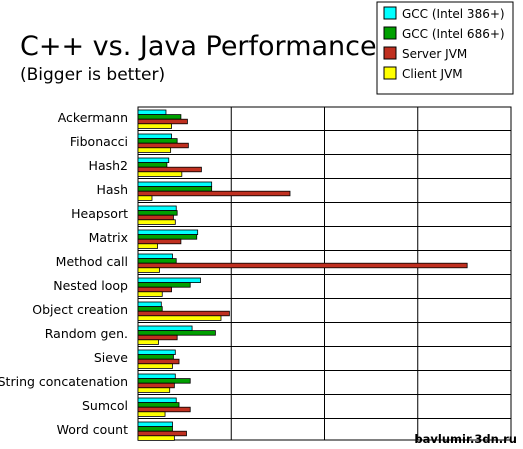 This screenshot has width=523, height=449. Describe the element at coordinates (80, 309) in the screenshot. I see `category-label: Object creation` at that location.